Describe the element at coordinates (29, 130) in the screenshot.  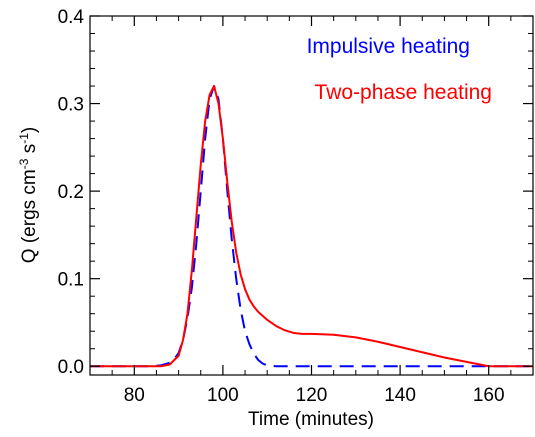
I see `y-axis-label-end: )` at that location.